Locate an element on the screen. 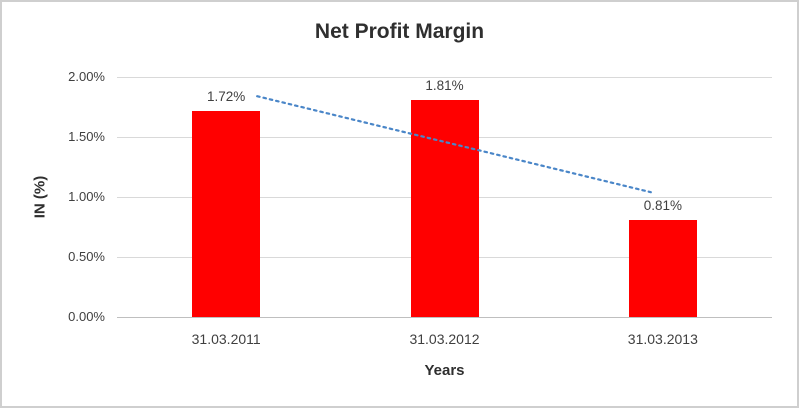 Image resolution: width=799 pixels, height=408 pixels. x-tick-label: 31.03.2012 is located at coordinates (444, 339).